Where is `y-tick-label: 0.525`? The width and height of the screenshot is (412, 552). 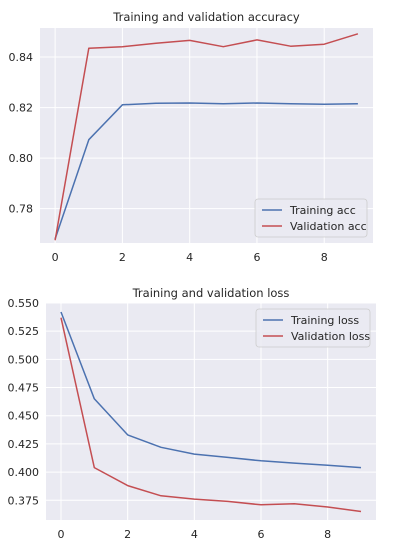 y-tick-label: 0.525 is located at coordinates (24, 331).